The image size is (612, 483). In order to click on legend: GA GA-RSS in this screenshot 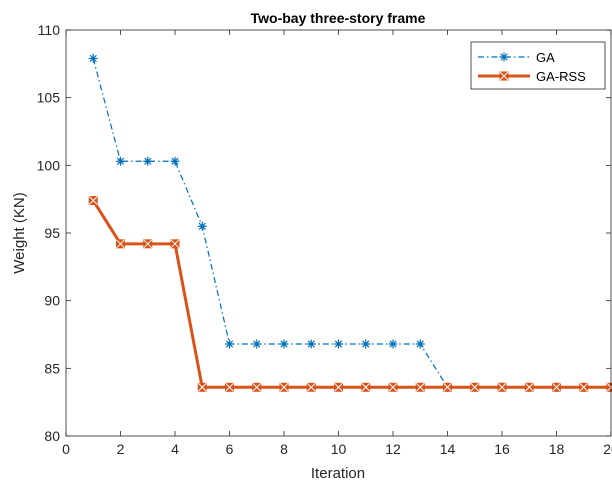, I will do `click(538, 65)`.